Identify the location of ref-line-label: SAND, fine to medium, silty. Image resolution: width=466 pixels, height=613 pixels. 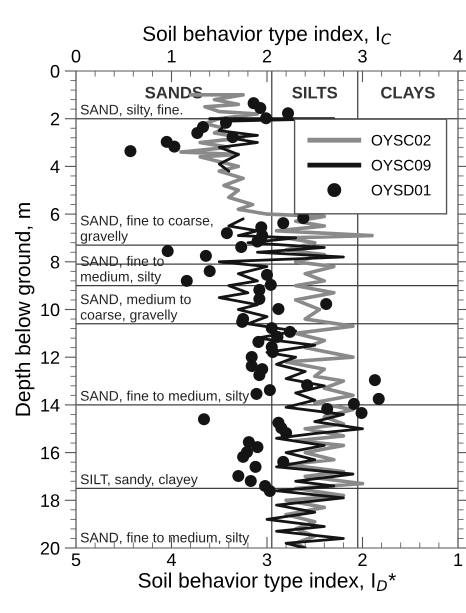
(165, 397).